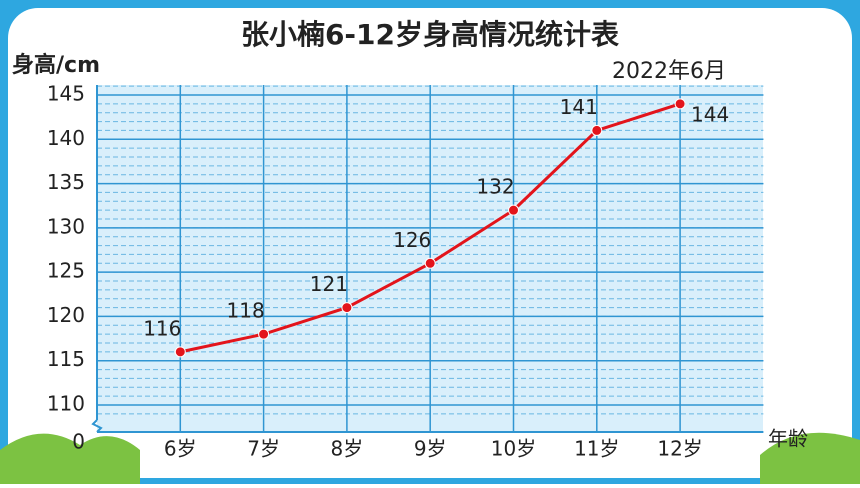 Image resolution: width=860 pixels, height=488 pixels. What do you see at coordinates (430, 449) in the screenshot?
I see `x-tick-label: 9岁` at bounding box center [430, 449].